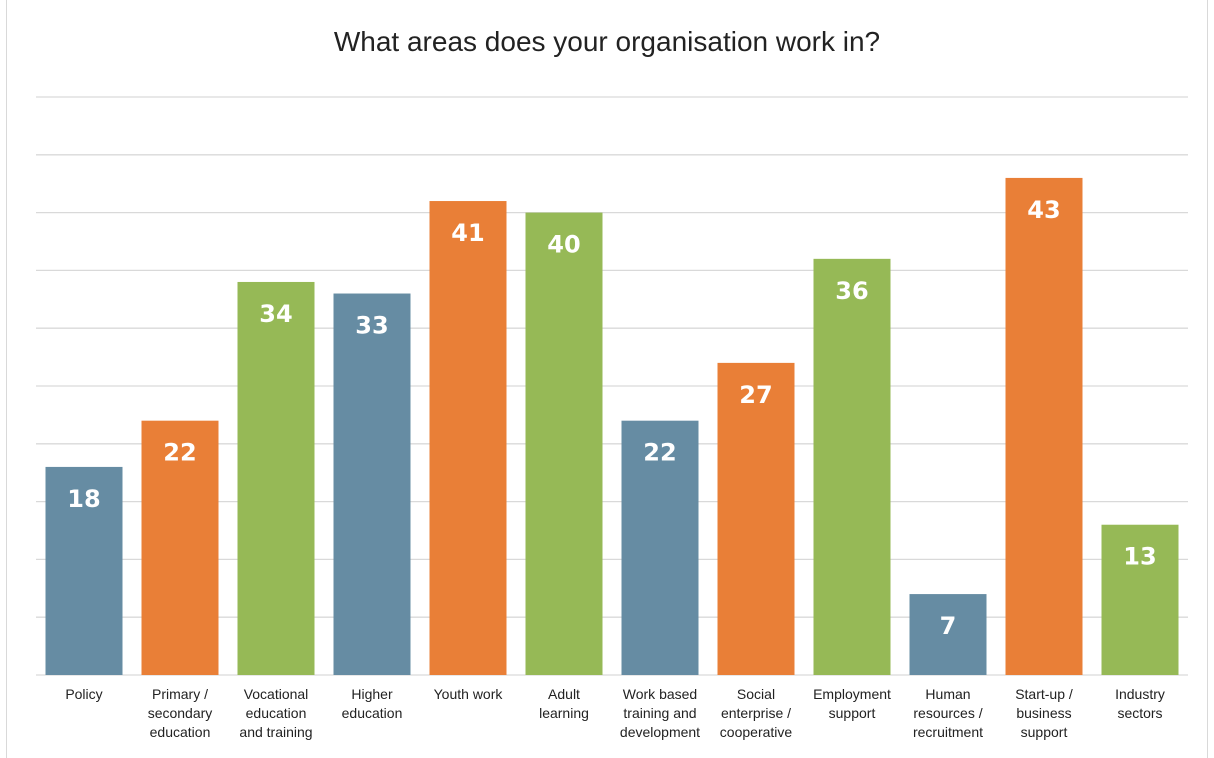 This screenshot has height=758, width=1214. I want to click on category-label-line: Employment, so click(852, 694).